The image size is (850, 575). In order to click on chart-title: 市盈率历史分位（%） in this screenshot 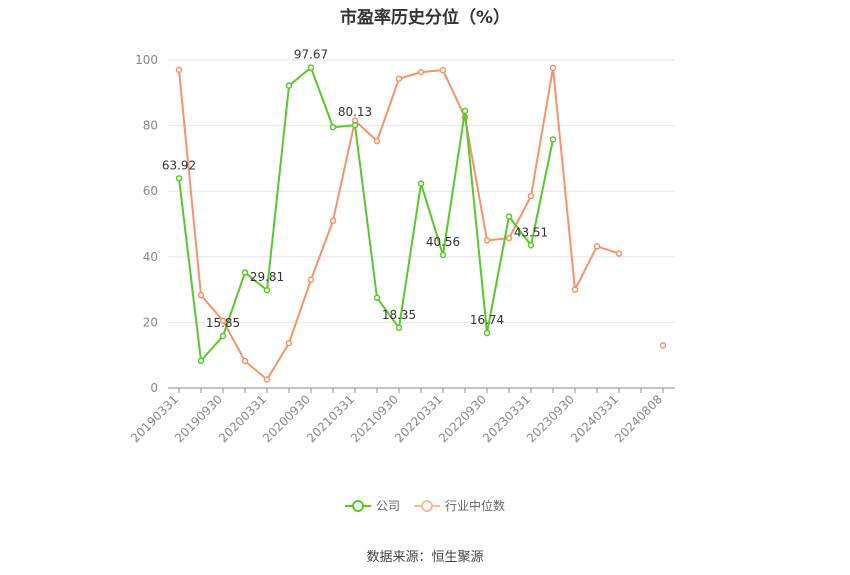, I will do `click(425, 18)`.